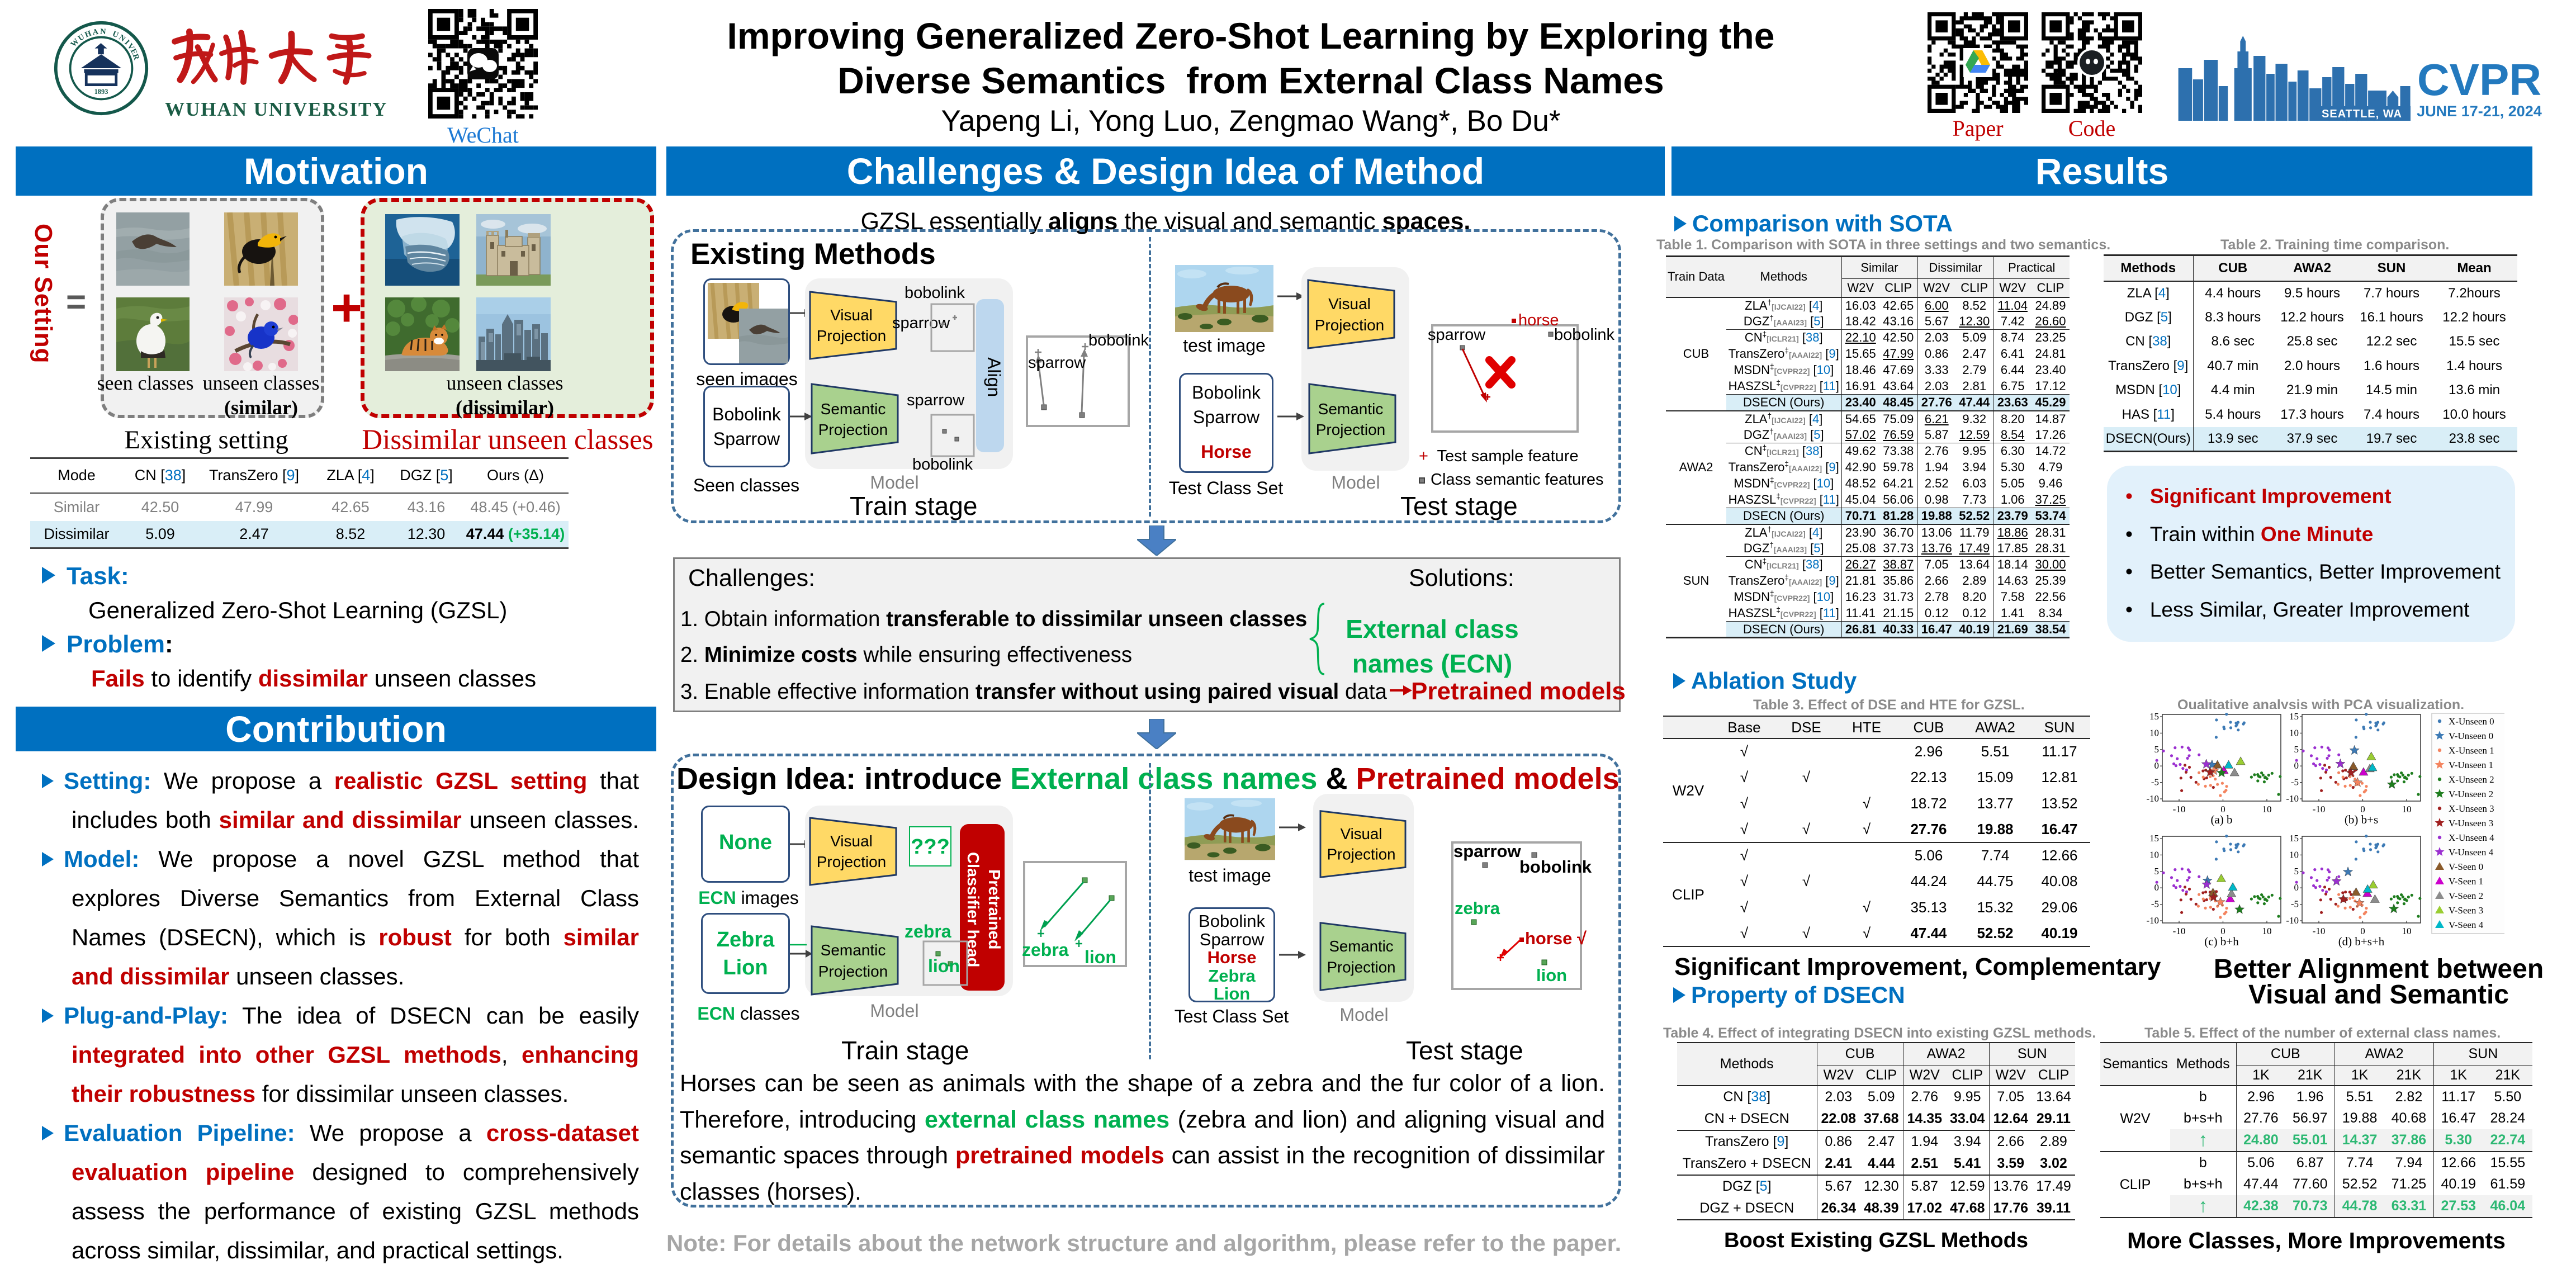 Image resolution: width=2576 pixels, height=1288 pixels. I want to click on svg-text: V-Unseen 1, so click(2471, 765).